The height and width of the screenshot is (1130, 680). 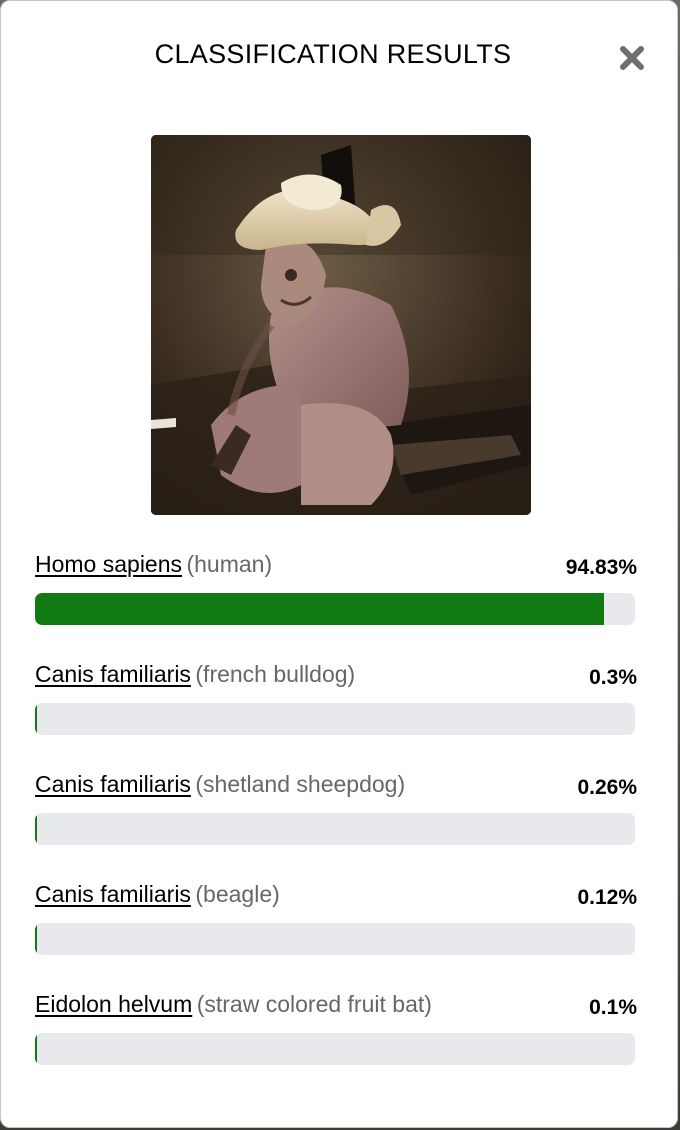 I want to click on result-item-4: Canis familiaris (beagle) 0.12%, so click(x=336, y=932).